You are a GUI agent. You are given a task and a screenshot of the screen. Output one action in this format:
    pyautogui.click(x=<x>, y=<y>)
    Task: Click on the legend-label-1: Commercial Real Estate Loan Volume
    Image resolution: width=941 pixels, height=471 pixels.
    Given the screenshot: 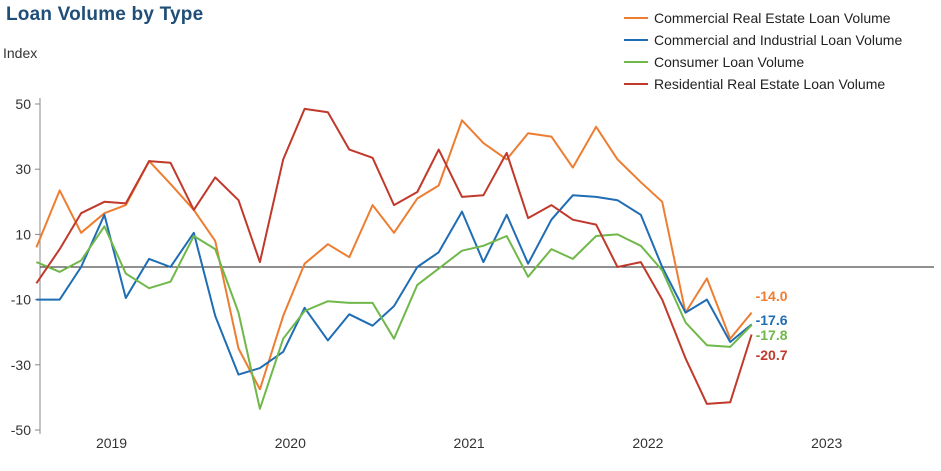 What is the action you would take?
    pyautogui.click(x=772, y=18)
    